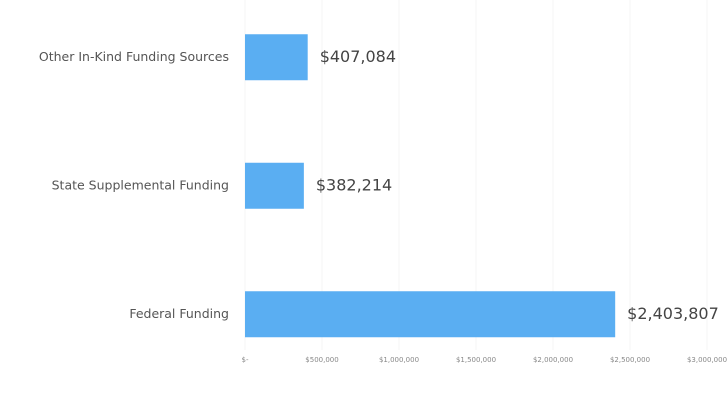 The height and width of the screenshot is (403, 727). I want to click on y-tick-label: State Supplemental Funding, so click(140, 184).